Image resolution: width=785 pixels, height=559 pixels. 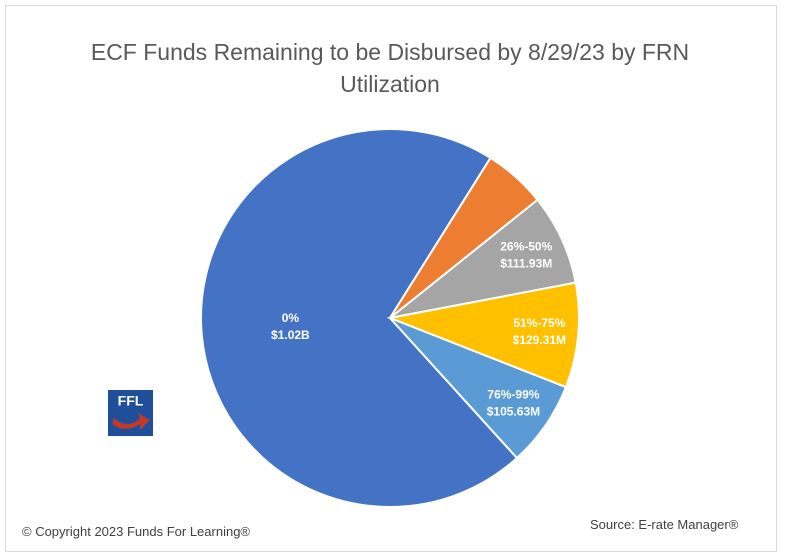 What do you see at coordinates (290, 335) in the screenshot?
I see `slice-value-label: $1.02B` at bounding box center [290, 335].